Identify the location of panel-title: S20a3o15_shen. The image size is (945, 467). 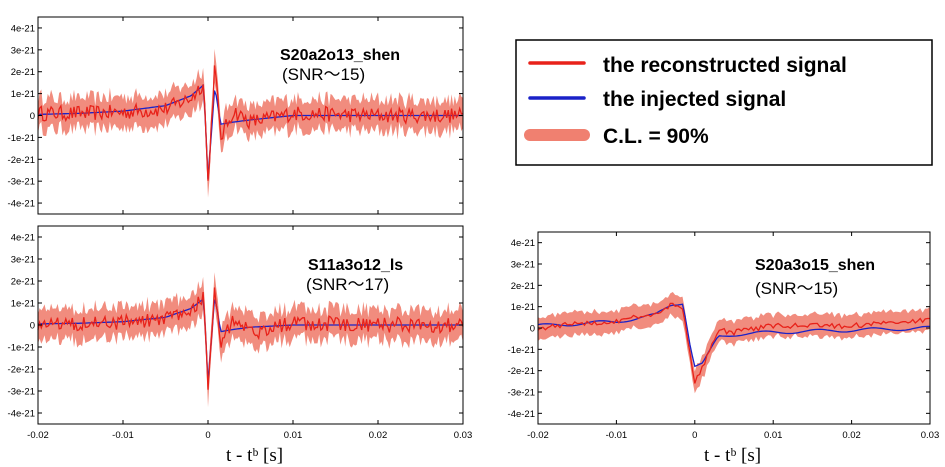
(815, 265).